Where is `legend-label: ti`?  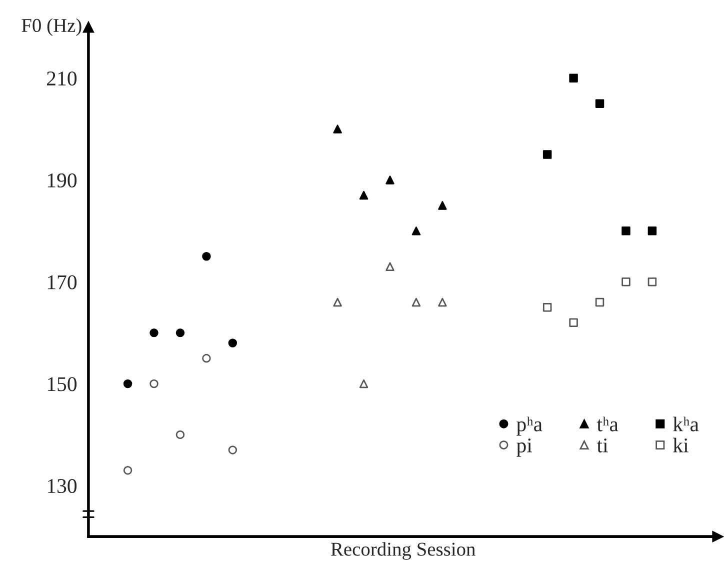
legend-label: ti is located at coordinates (602, 445).